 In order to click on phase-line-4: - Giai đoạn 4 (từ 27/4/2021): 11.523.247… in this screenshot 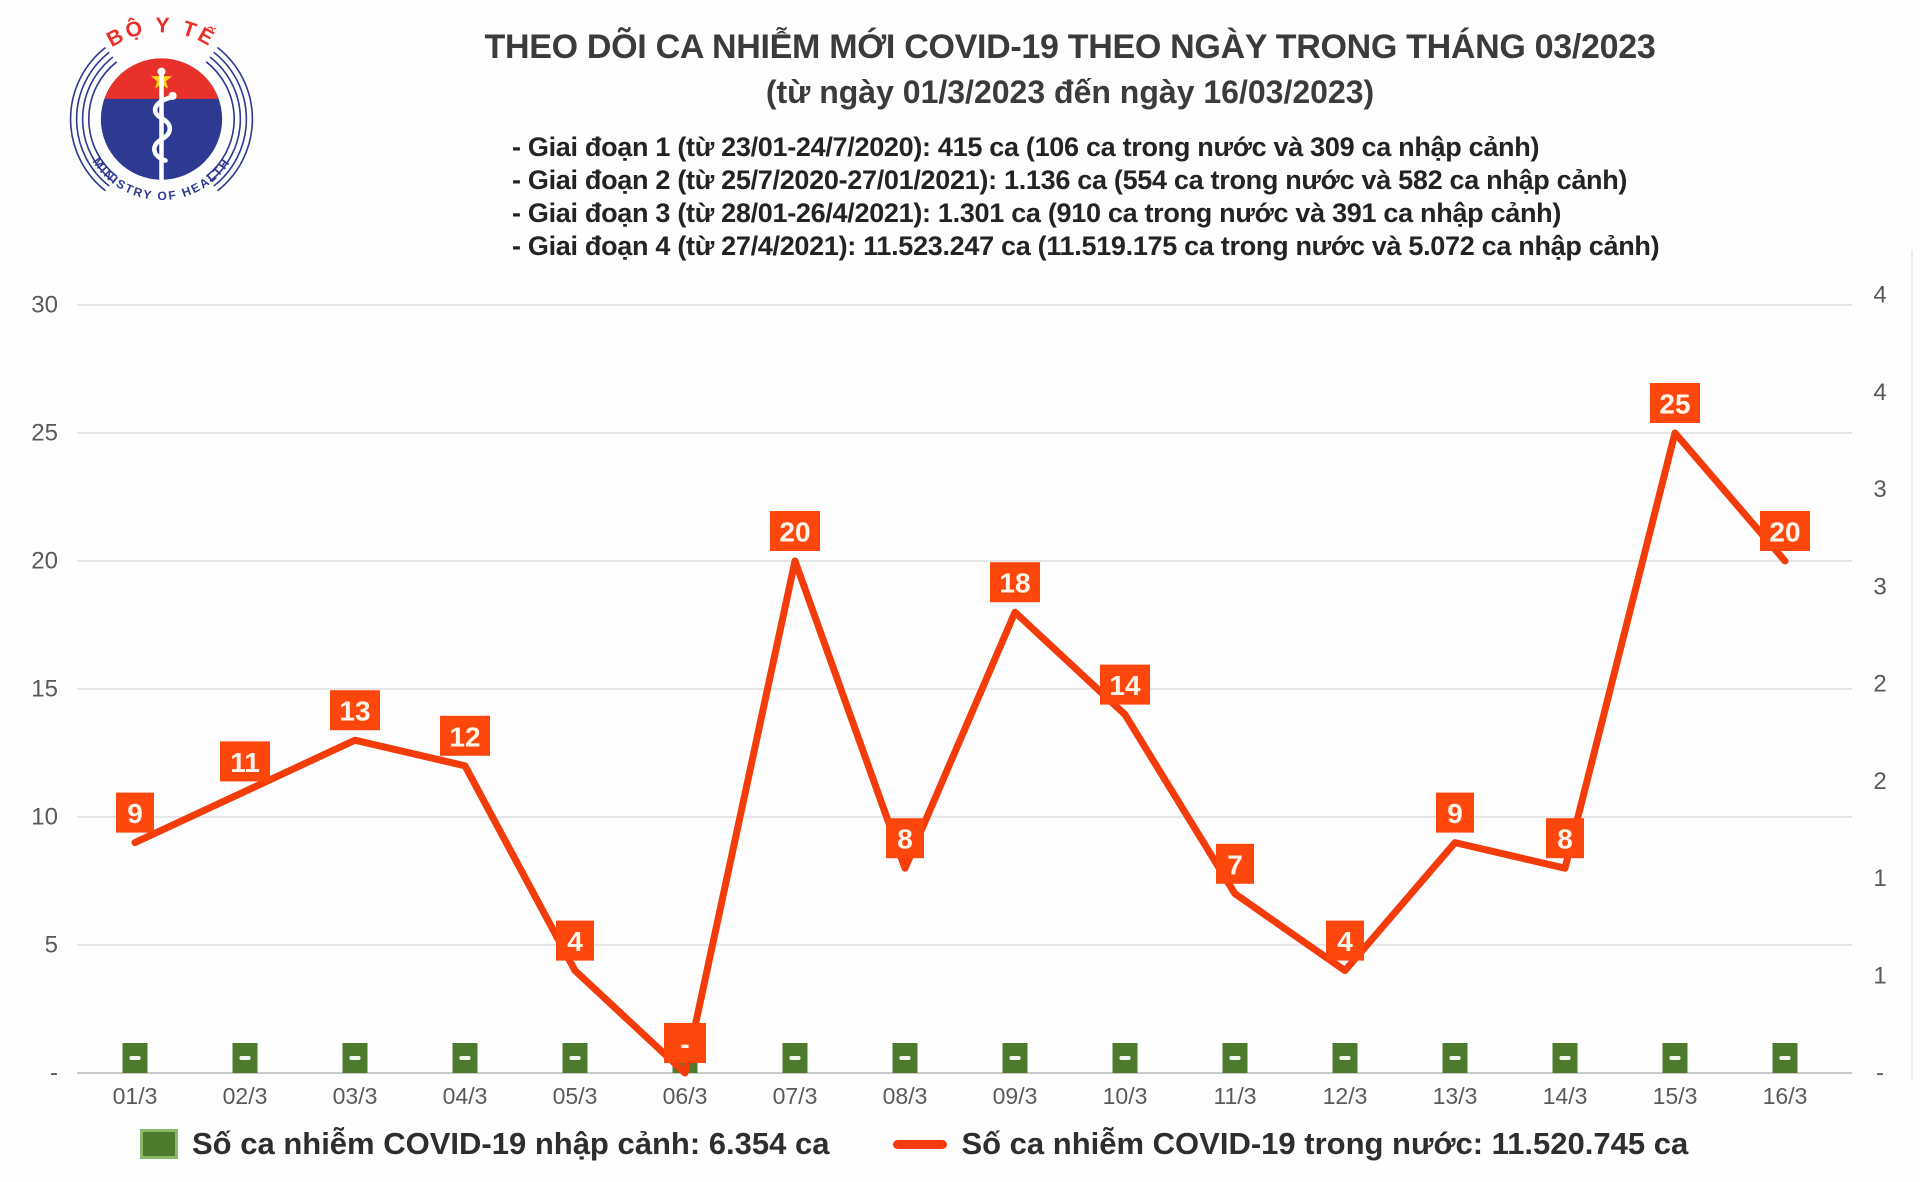, I will do `click(1086, 246)`.